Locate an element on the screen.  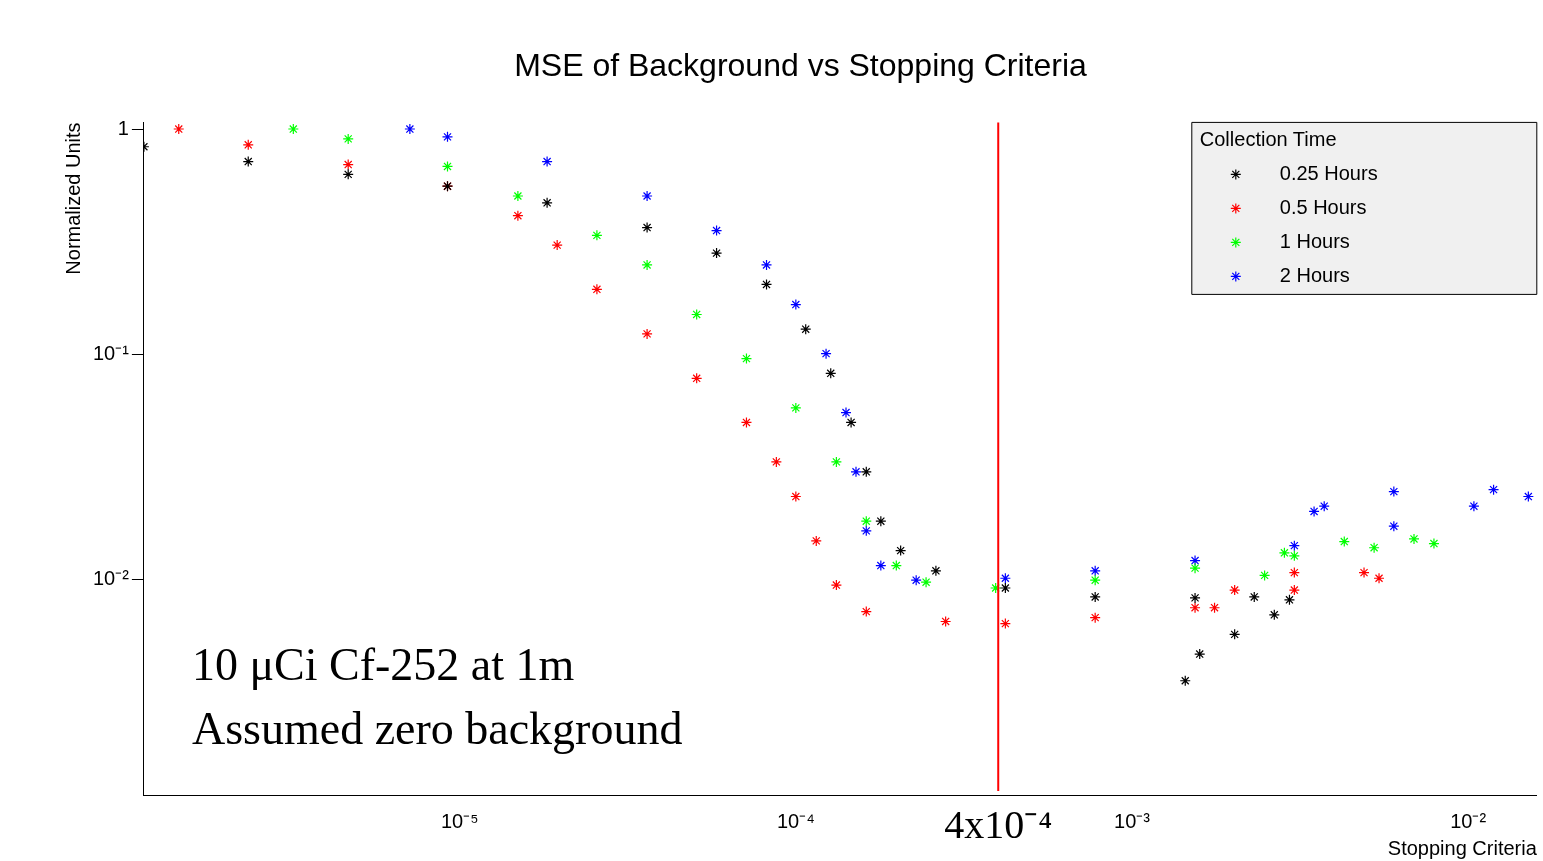
legend-label: 0.25 Hours is located at coordinates (1328, 172).